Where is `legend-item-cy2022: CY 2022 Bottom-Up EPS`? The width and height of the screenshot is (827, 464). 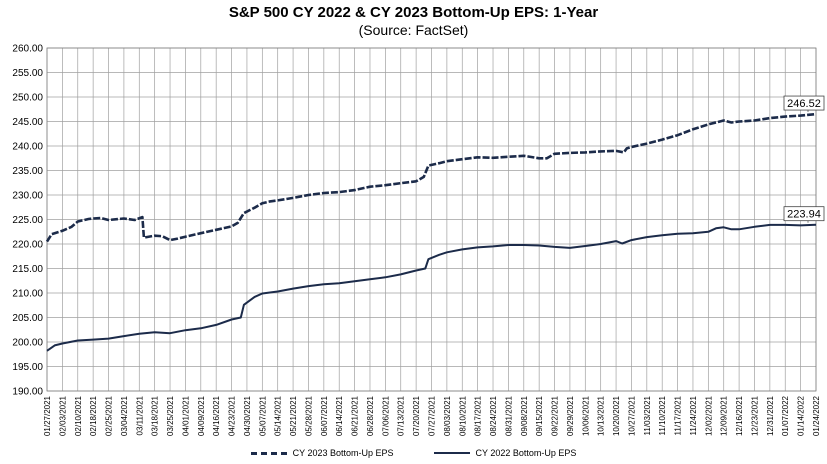
legend-item-cy2022: CY 2022 Bottom-Up EPS is located at coordinates (505, 453).